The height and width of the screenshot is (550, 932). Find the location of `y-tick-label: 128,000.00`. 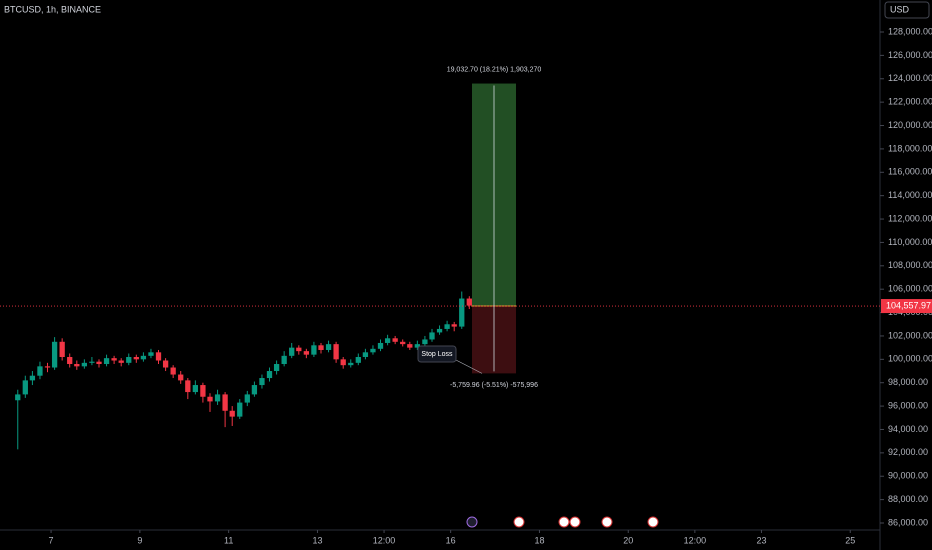

y-tick-label: 128,000.00 is located at coordinates (910, 31).